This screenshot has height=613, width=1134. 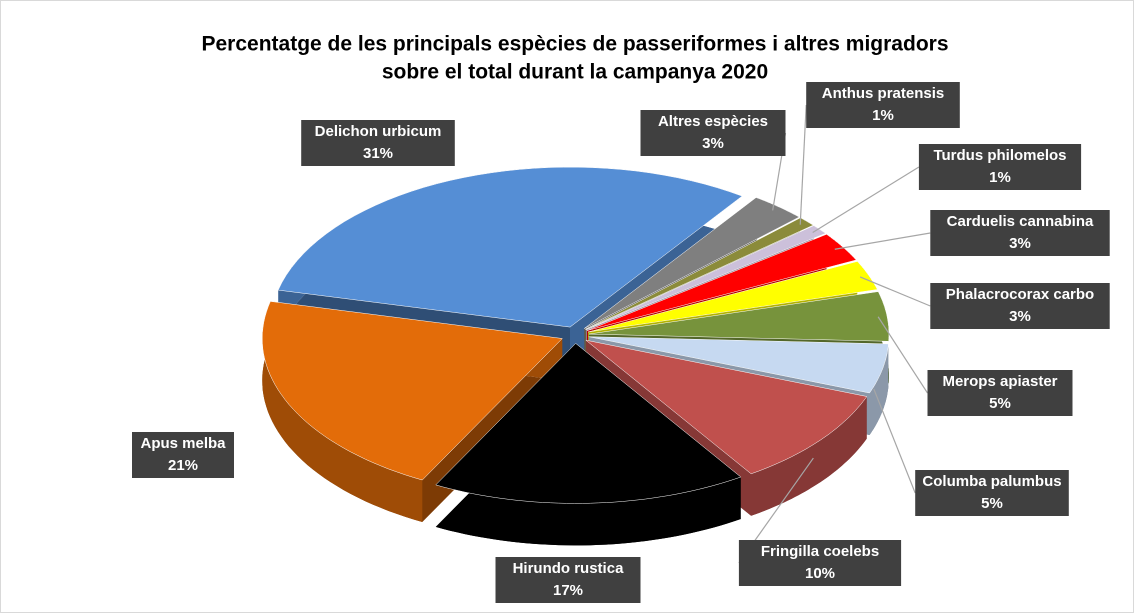 What do you see at coordinates (575, 72) in the screenshot?
I see `chart-title: sobre el total durant la campanya 2020` at bounding box center [575, 72].